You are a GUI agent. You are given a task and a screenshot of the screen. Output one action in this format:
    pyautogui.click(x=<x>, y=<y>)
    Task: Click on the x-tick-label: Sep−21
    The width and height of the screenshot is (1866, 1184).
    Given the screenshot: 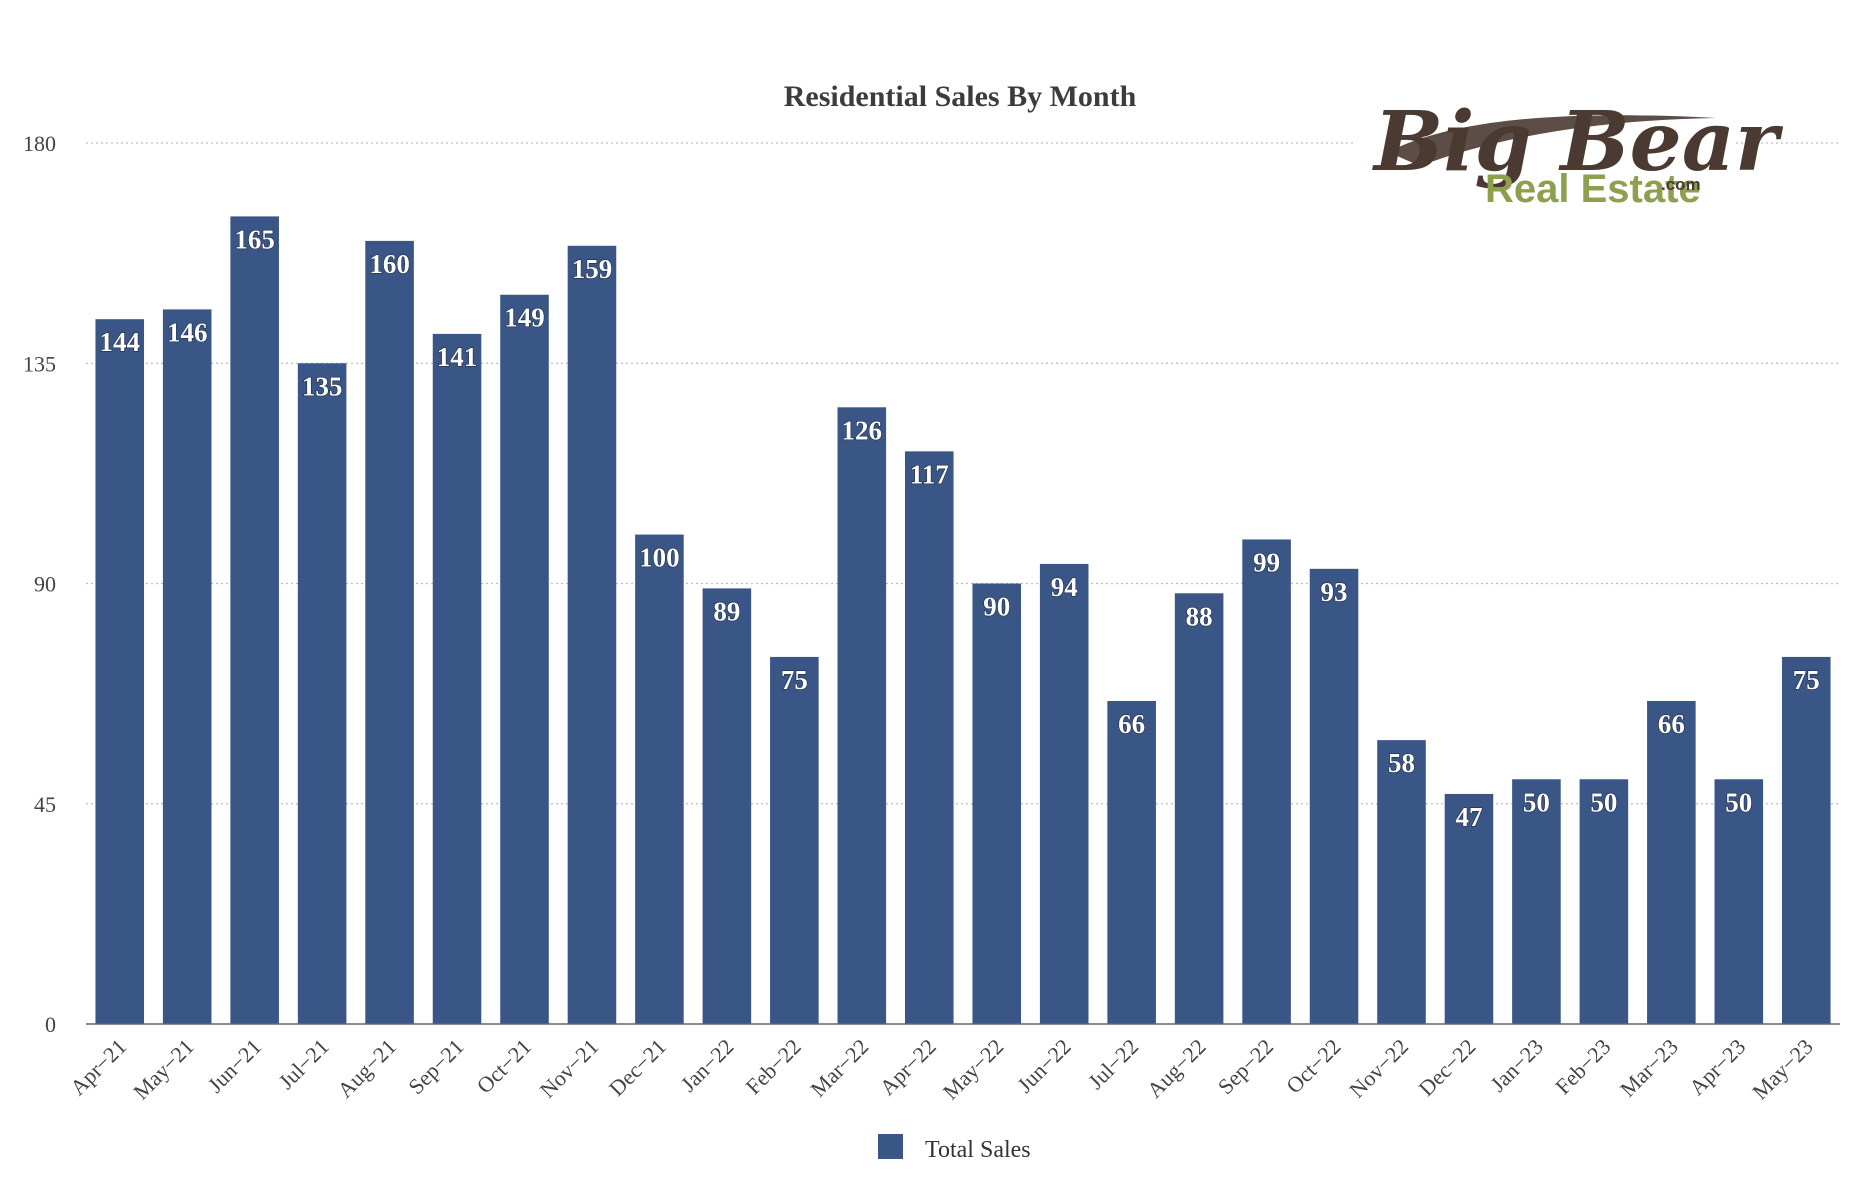 What is the action you would take?
    pyautogui.click(x=435, y=1066)
    